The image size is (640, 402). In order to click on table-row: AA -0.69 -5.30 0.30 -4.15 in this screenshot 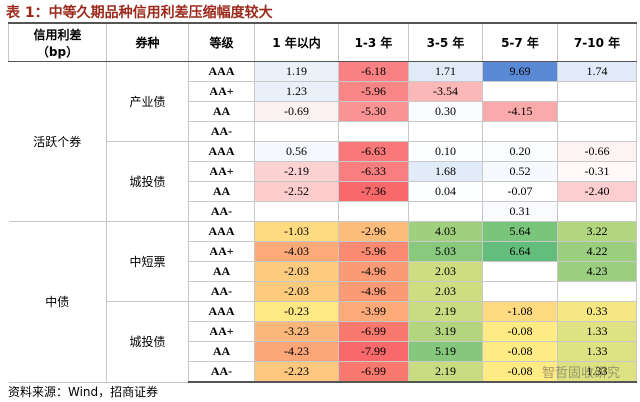, I will do `click(323, 111)`.